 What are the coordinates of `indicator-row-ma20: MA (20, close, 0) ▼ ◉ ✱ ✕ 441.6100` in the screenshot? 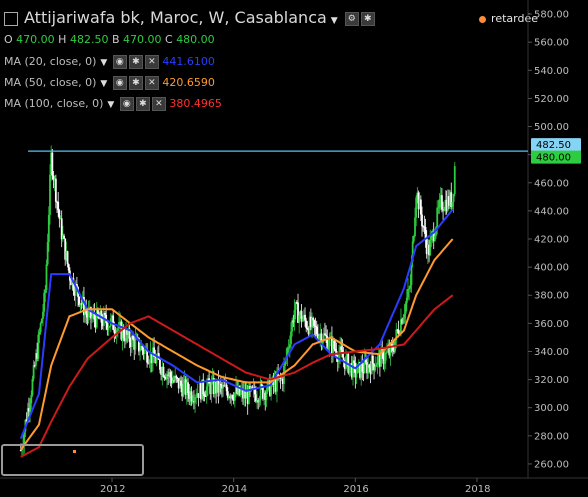 It's located at (109, 62).